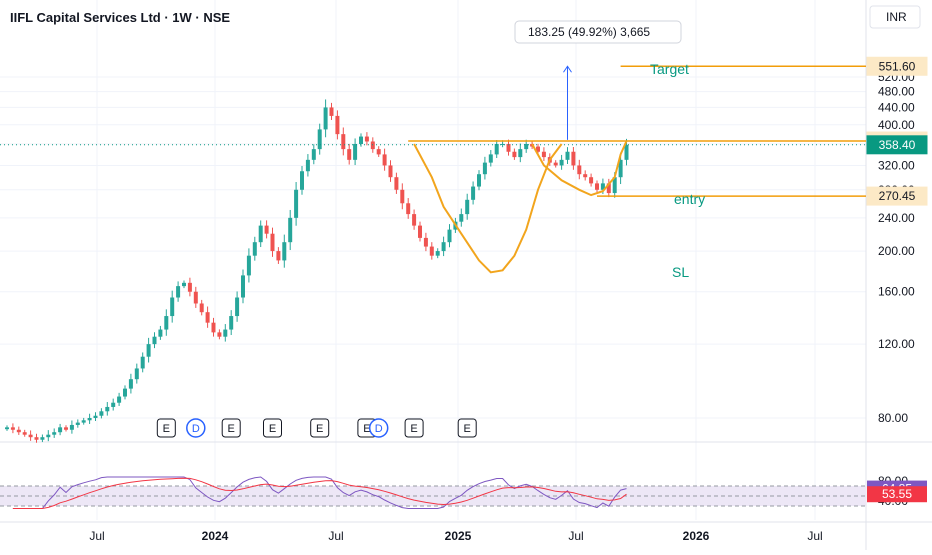 The image size is (932, 555). What do you see at coordinates (319, 493) in the screenshot?
I see `rsi-ma-line` at bounding box center [319, 493].